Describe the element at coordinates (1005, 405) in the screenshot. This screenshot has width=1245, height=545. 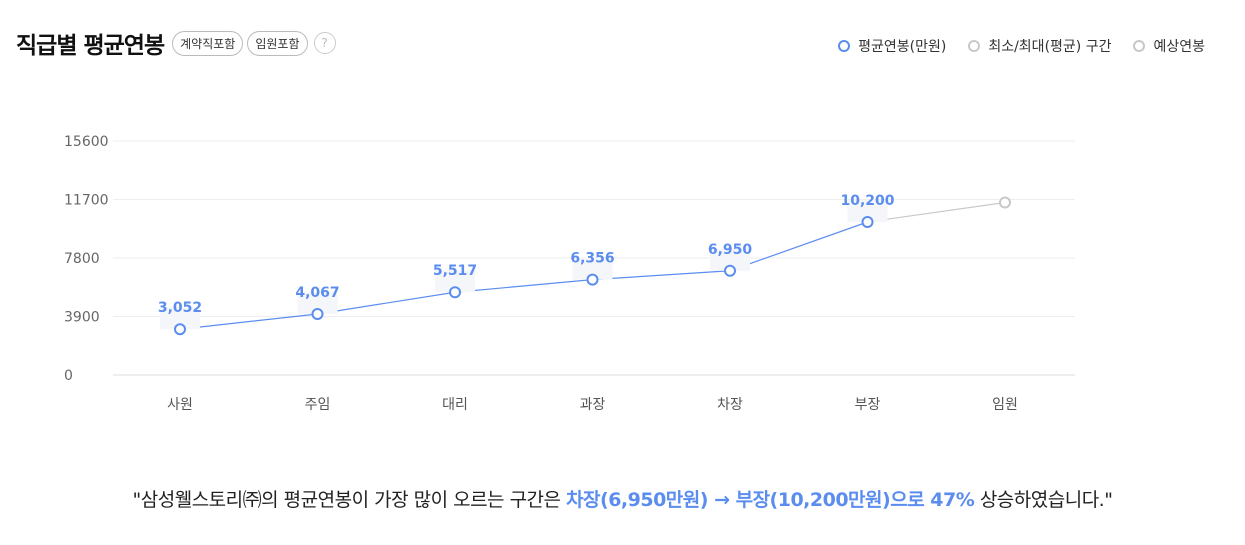
I see `x-tick-label: 임원` at that location.